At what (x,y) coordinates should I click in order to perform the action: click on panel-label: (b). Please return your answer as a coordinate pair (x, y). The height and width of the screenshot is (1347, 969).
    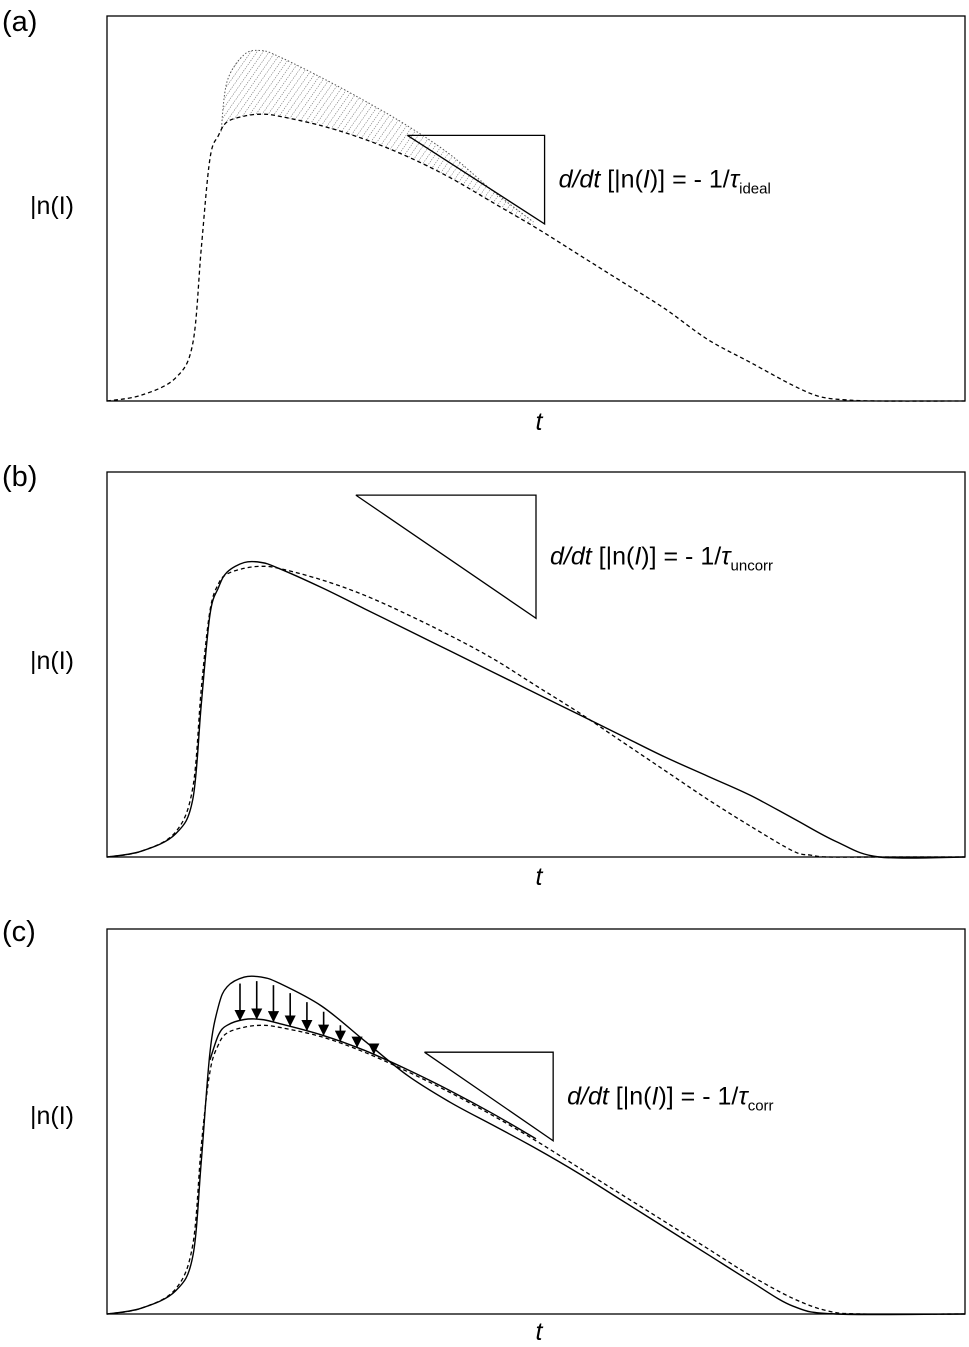
    Looking at the image, I should click on (19, 477).